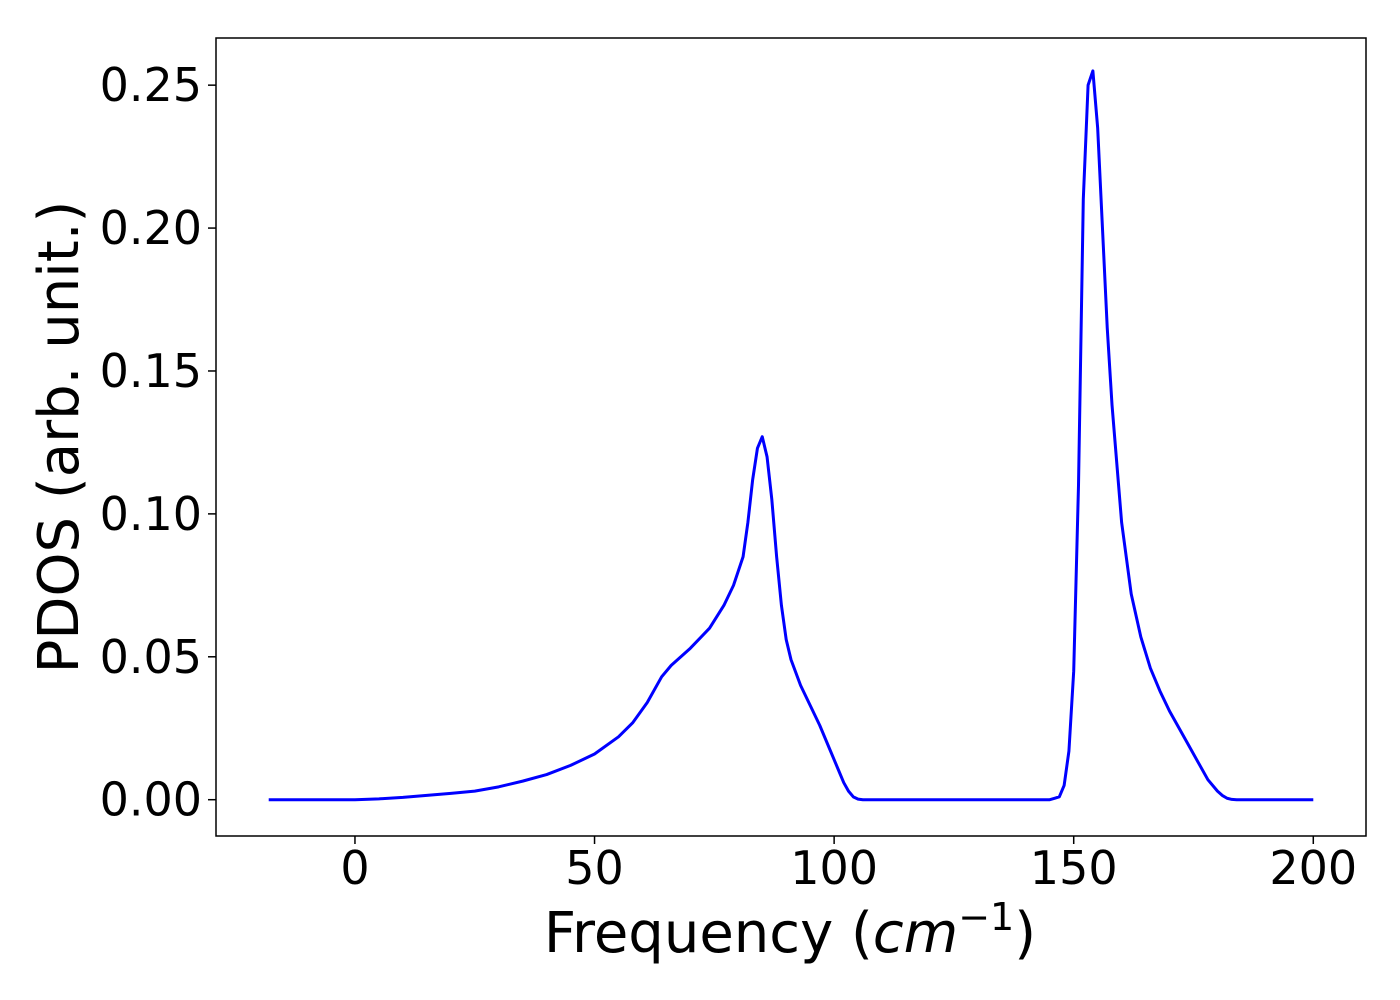  What do you see at coordinates (1074, 868) in the screenshot?
I see `x-tick-label: 150` at bounding box center [1074, 868].